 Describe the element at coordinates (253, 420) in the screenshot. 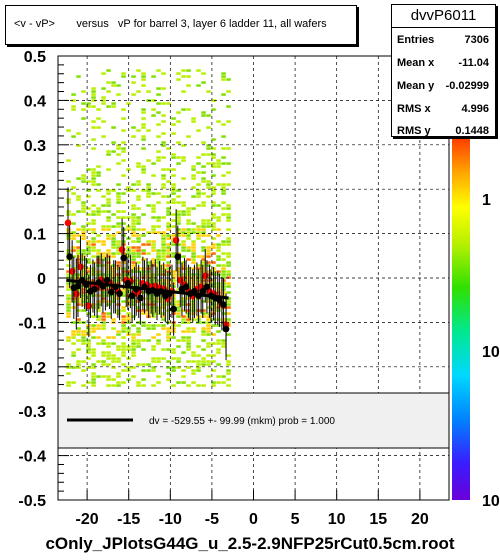

I see `fit-legend: dv = -529.55 +- 99.99 (mkm) prob = 1.000` at that location.